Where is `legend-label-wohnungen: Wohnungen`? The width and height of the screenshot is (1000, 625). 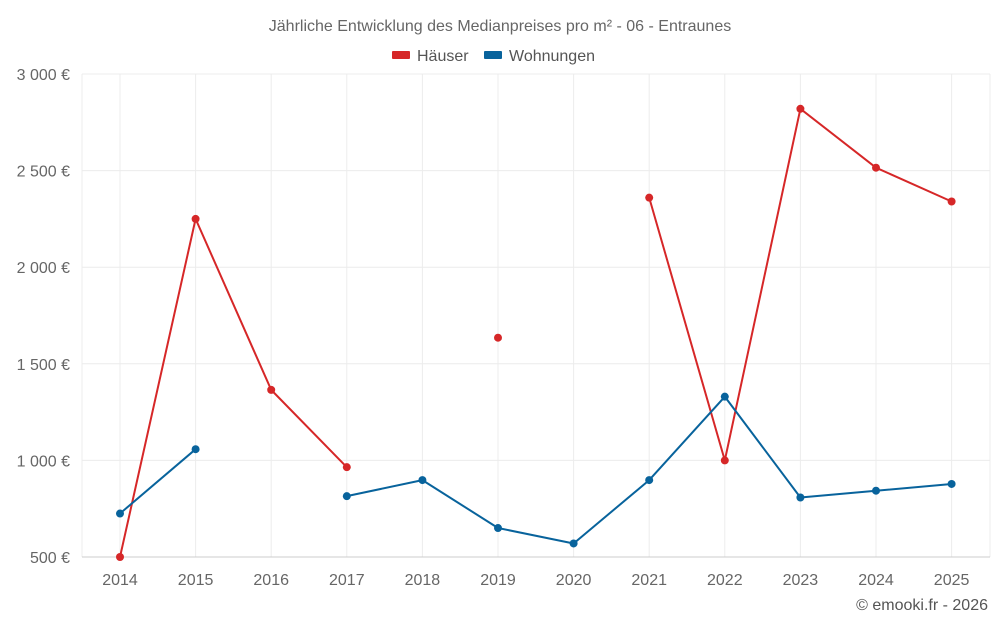 legend-label-wohnungen: Wohnungen is located at coordinates (552, 56).